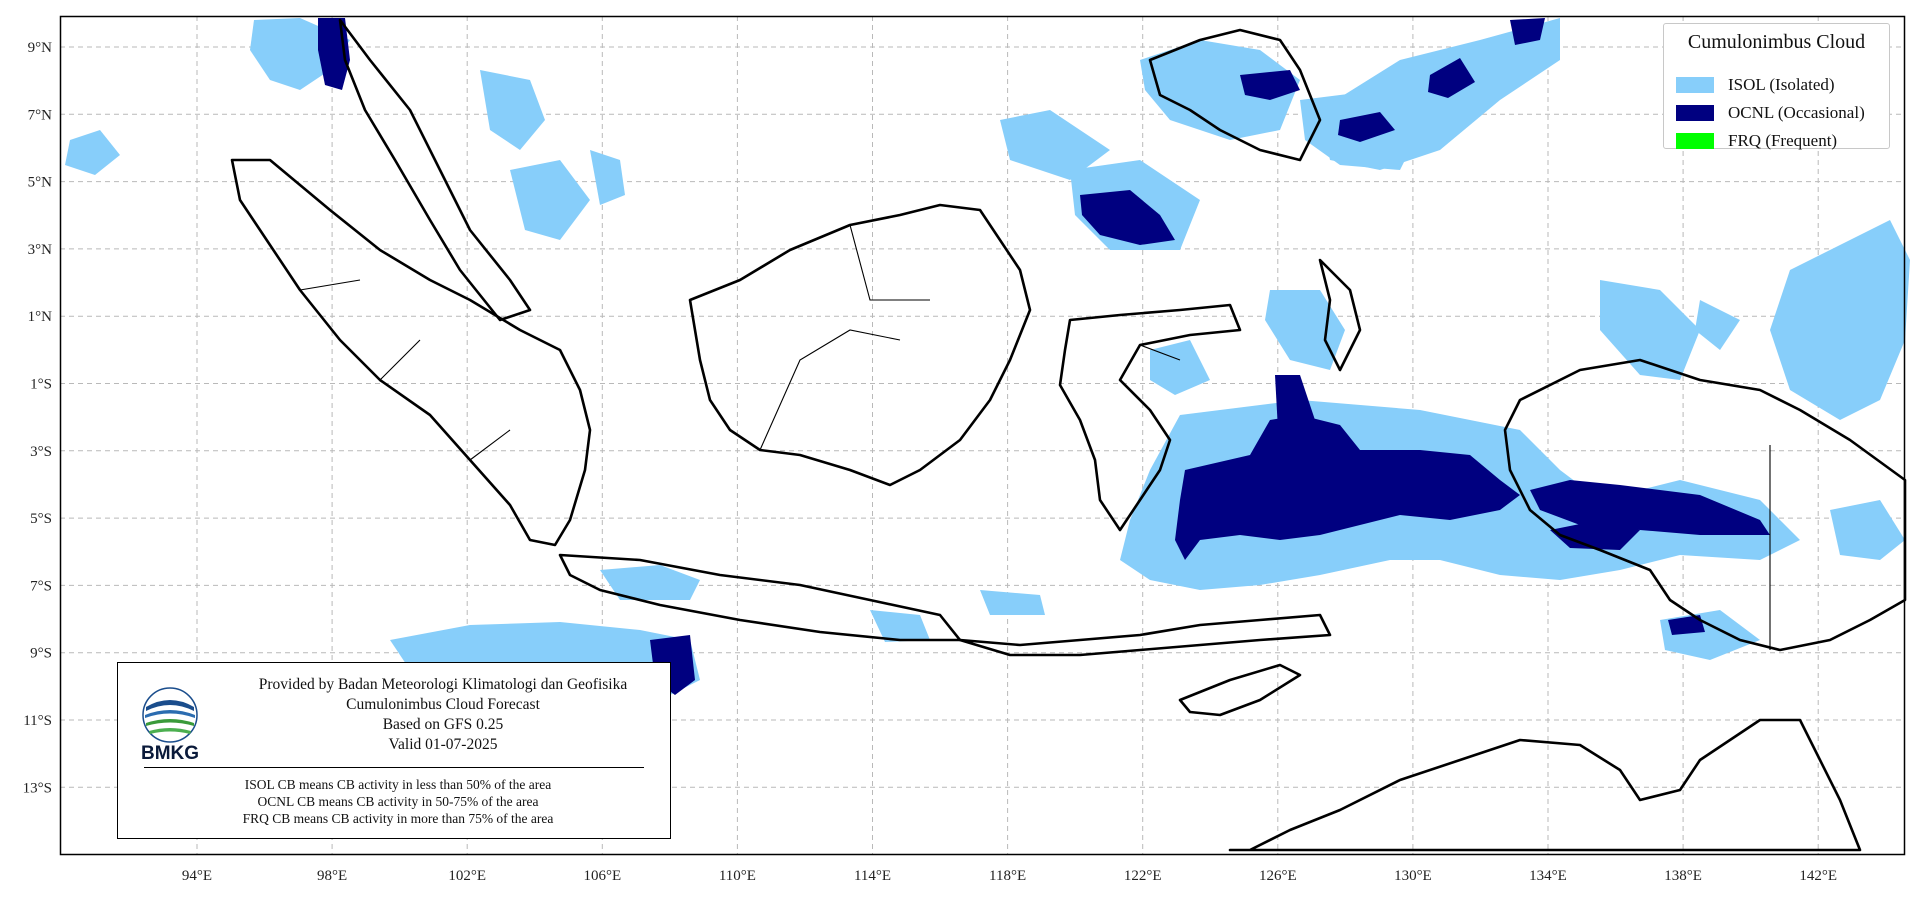  I want to click on legend-label-frq: FRQ (Frequent), so click(1783, 140).